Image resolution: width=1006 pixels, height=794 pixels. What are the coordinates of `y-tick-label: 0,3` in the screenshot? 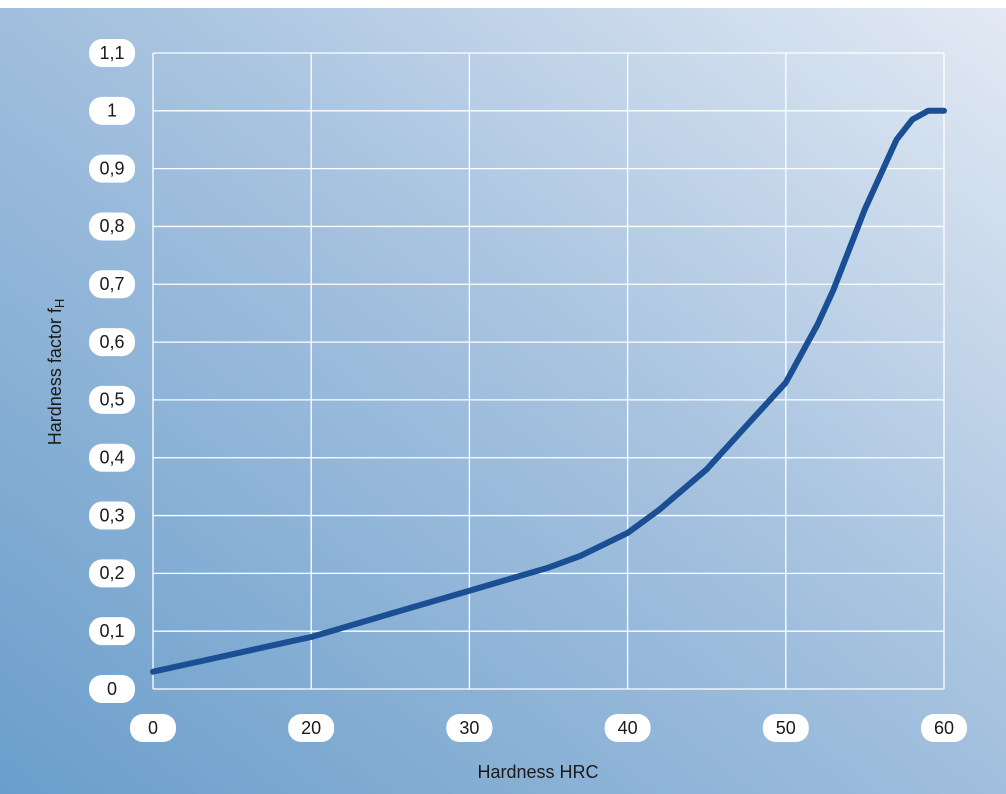 It's located at (111, 515).